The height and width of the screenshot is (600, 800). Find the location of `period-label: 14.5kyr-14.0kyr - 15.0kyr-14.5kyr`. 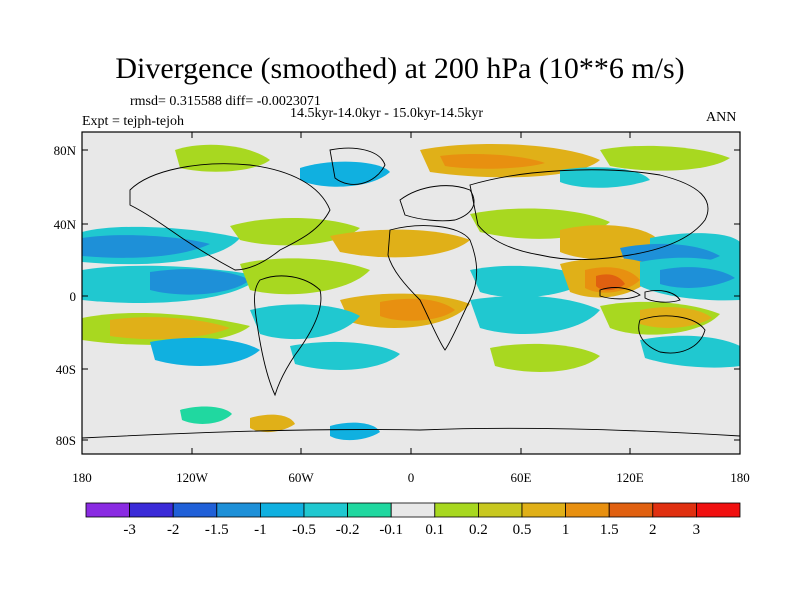

period-label: 14.5kyr-14.0kyr - 15.0kyr-14.5kyr is located at coordinates (387, 113).